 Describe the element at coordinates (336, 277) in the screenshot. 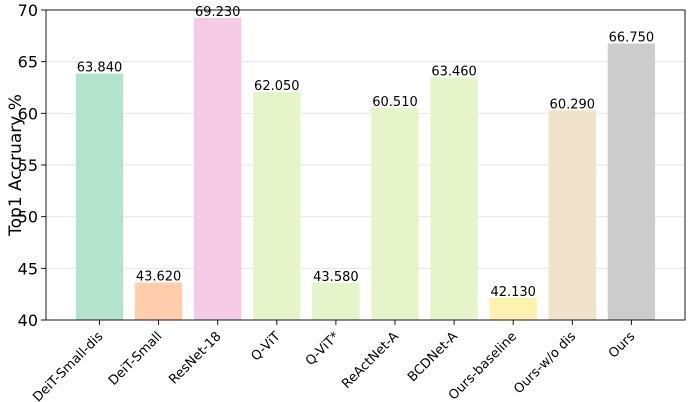

I see `bar-value-label: 43.580` at that location.